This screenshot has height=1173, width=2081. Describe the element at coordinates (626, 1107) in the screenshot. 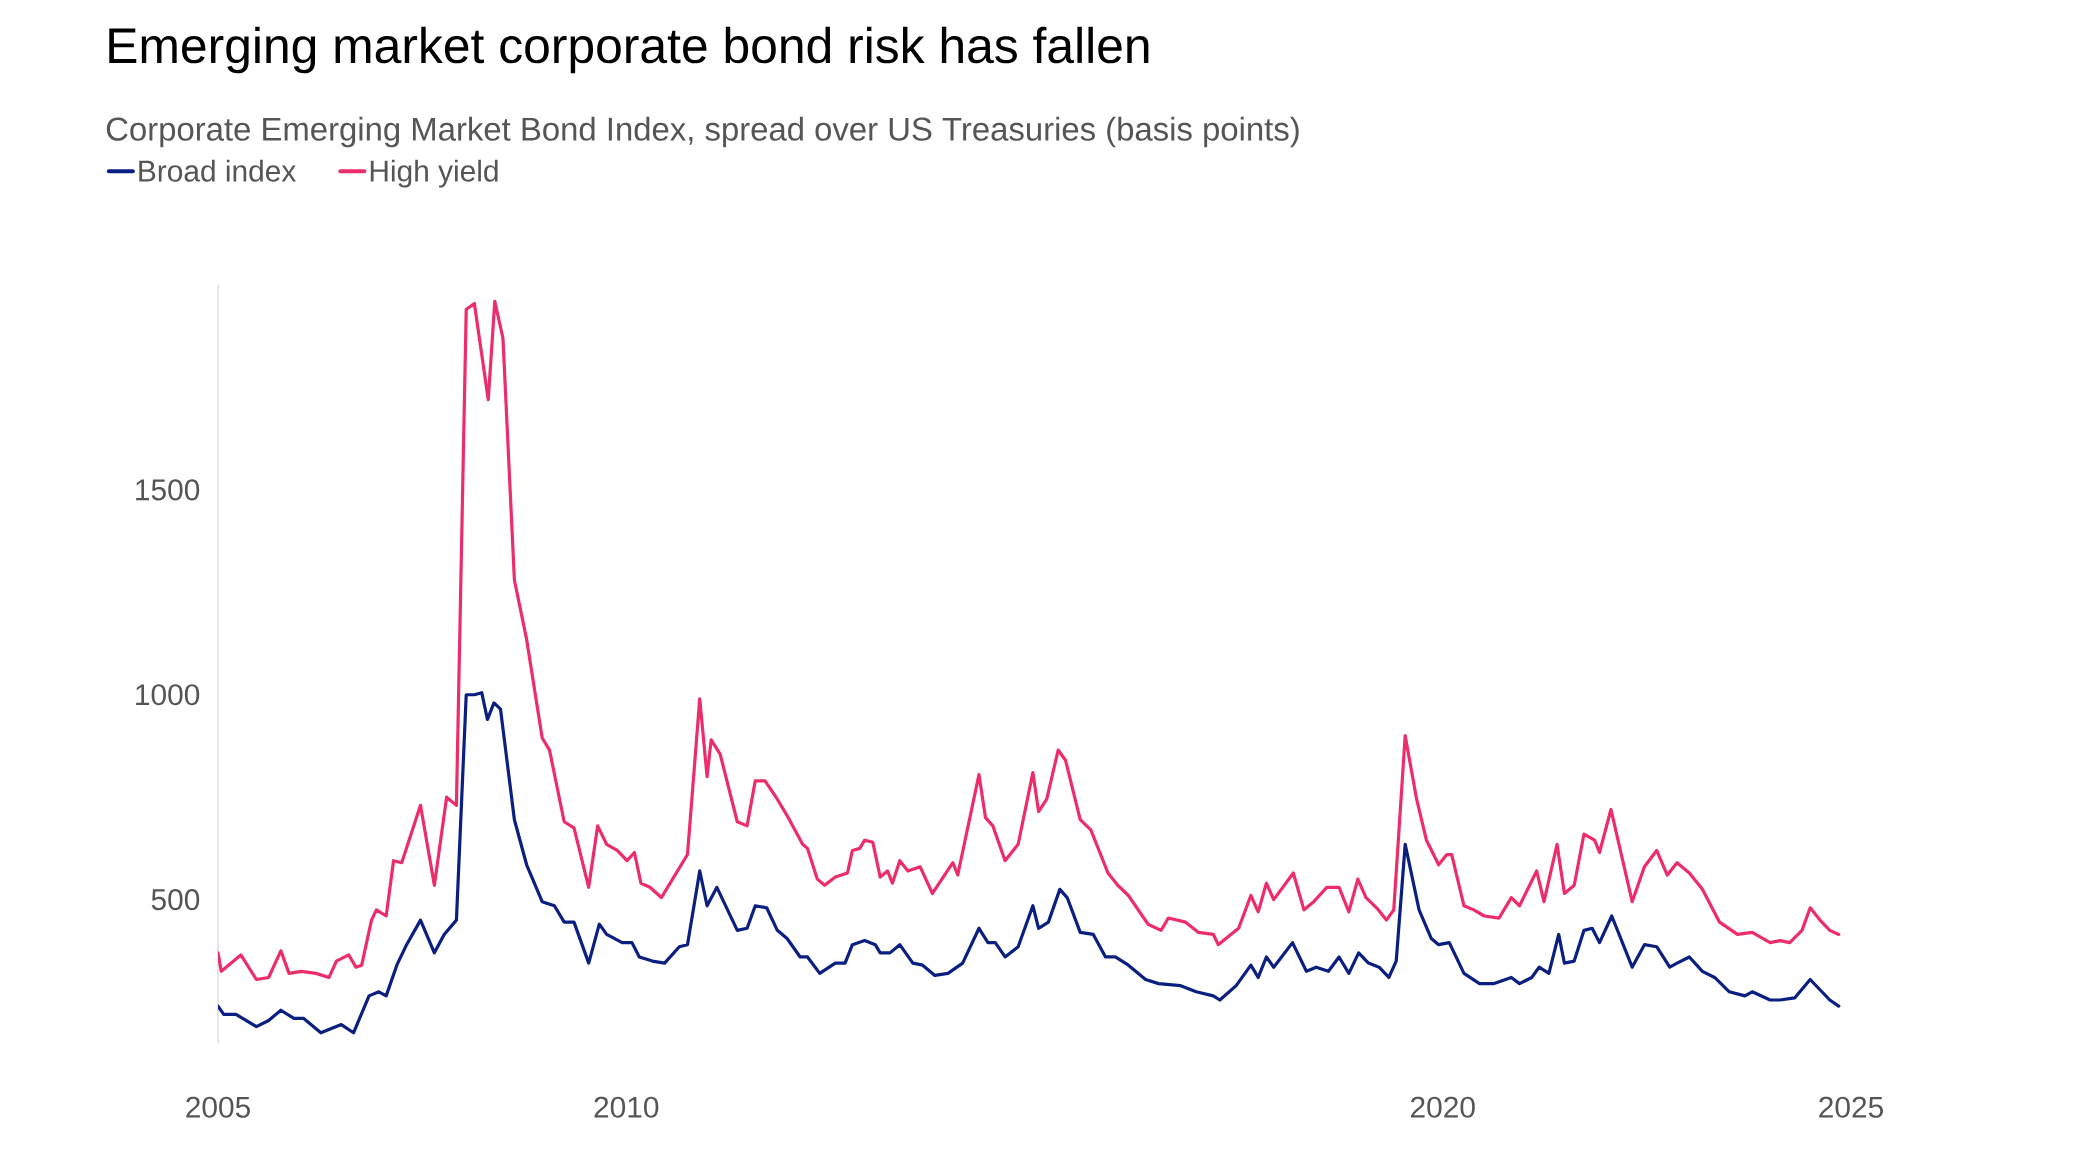

I see `x-tick-label: 2010` at that location.